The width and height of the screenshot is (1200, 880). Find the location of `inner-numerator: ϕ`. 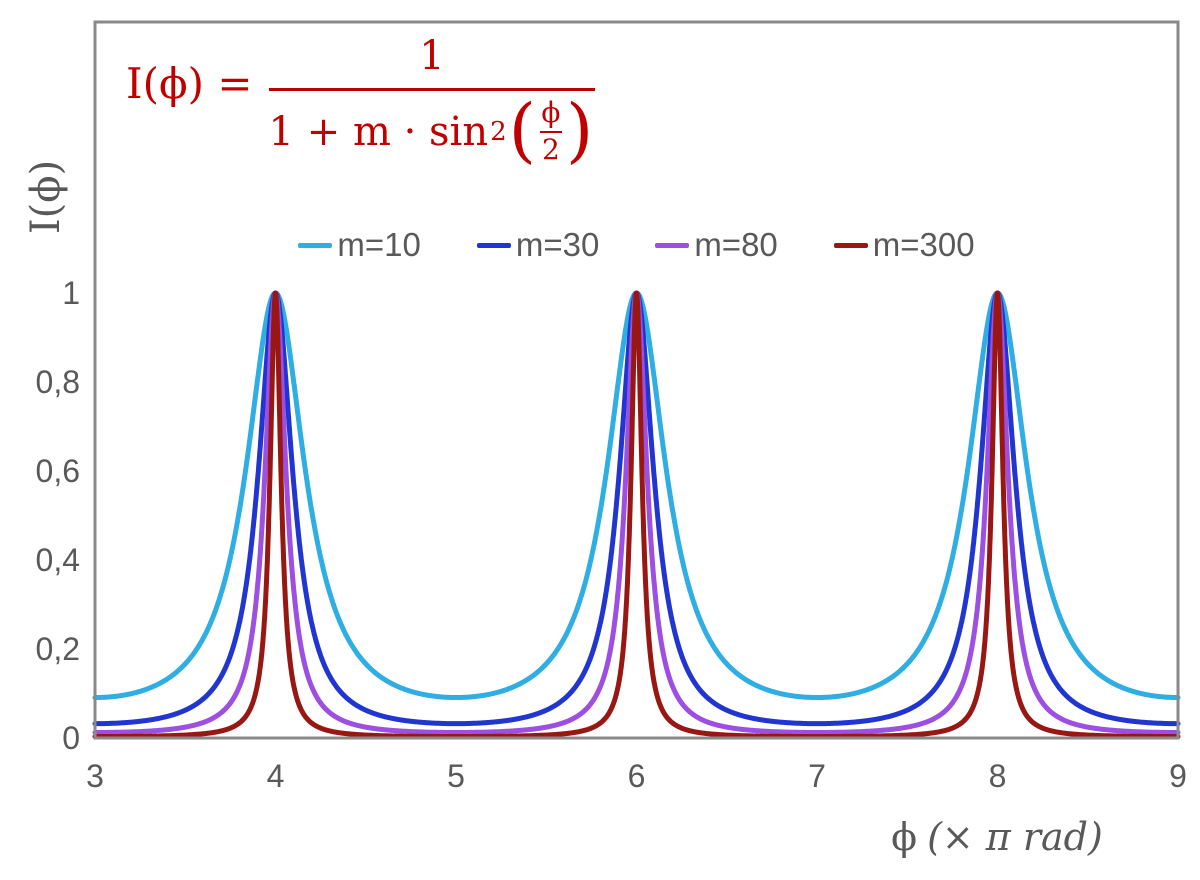

inner-numerator: ϕ is located at coordinates (551, 112).